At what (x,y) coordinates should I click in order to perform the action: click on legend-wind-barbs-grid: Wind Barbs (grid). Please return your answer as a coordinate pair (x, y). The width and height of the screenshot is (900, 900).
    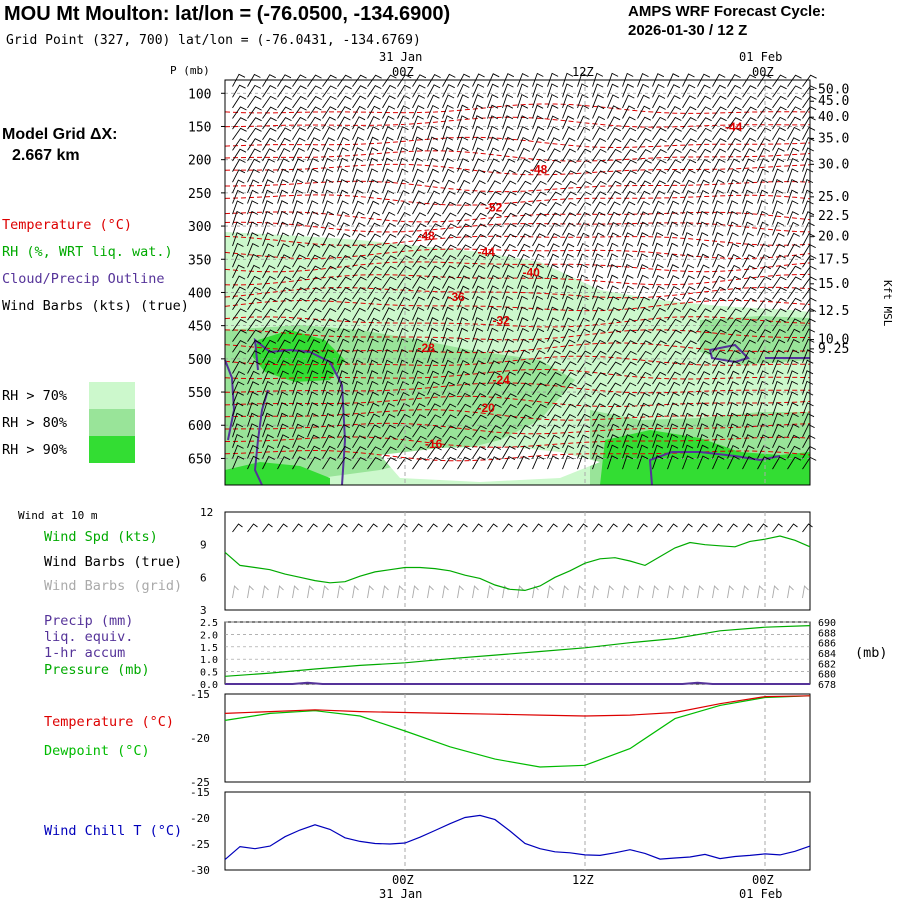
    Looking at the image, I should click on (113, 586).